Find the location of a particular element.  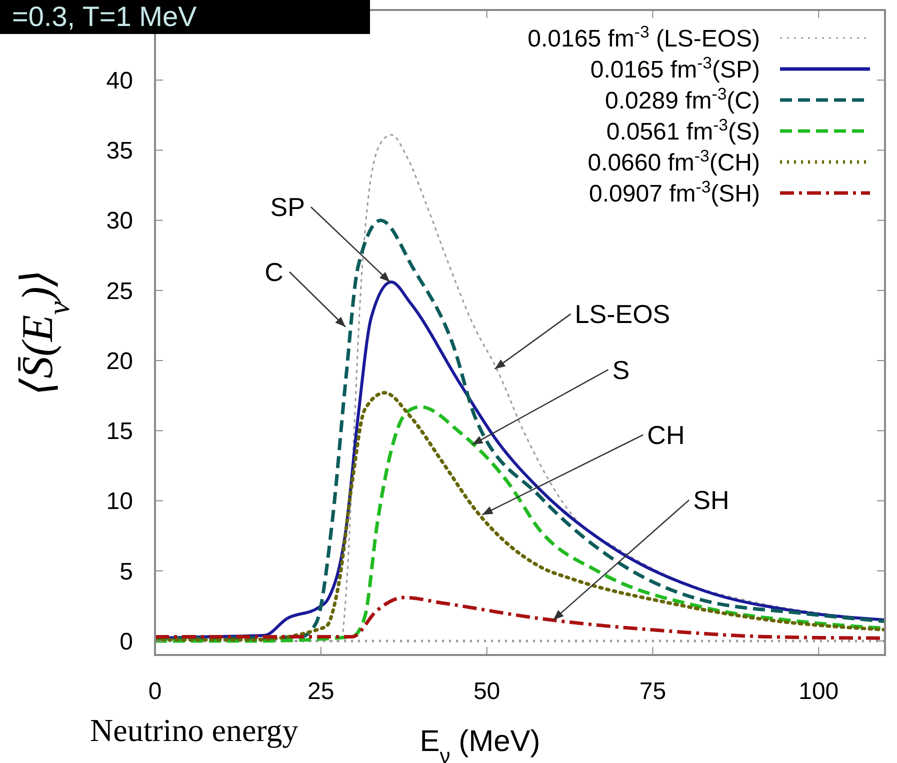

legend-label: 0.0165 fm$^{-3}$(SP) is located at coordinates (675, 68).